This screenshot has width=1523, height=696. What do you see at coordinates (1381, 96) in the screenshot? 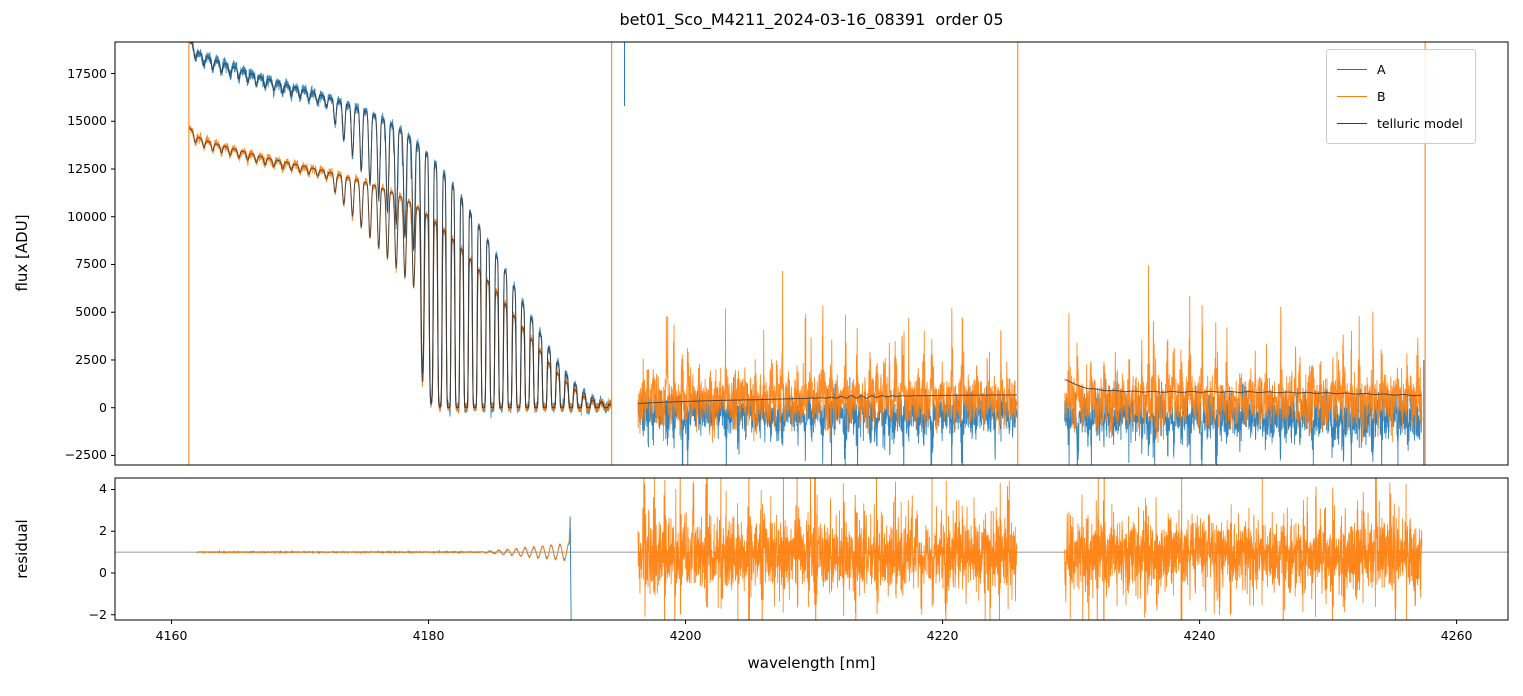
I see `legend-label: B` at bounding box center [1381, 96].